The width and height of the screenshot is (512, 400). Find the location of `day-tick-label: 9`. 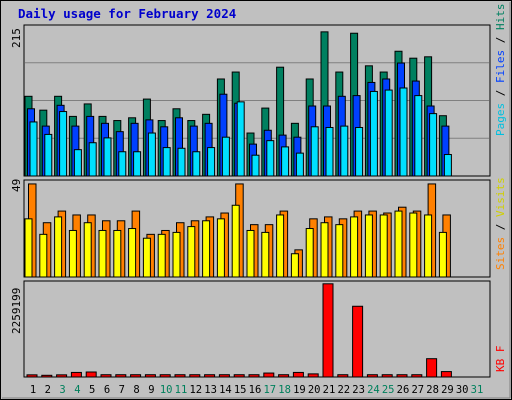

day-tick-label: 9 is located at coordinates (151, 390).